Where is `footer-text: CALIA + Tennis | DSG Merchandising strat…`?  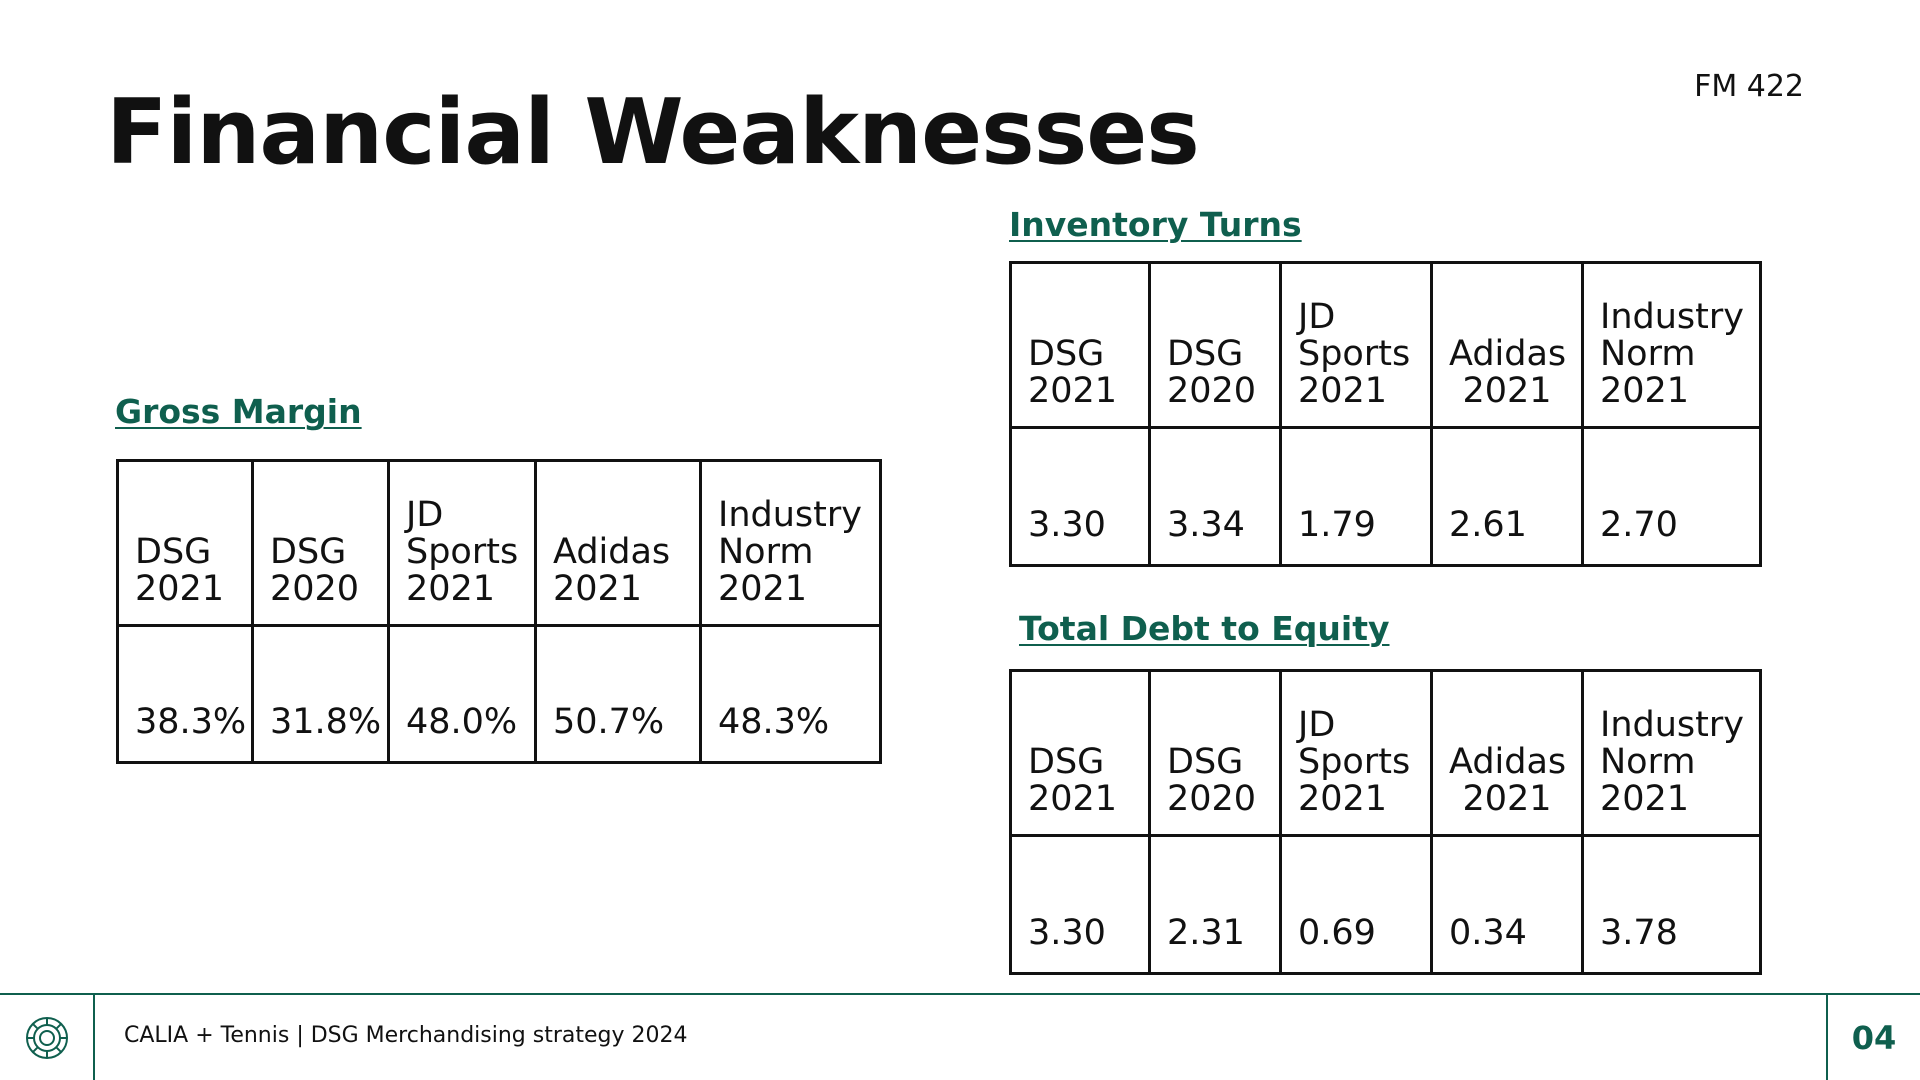
footer-text: CALIA + Tennis | DSG Merchandising strat… is located at coordinates (406, 1035).